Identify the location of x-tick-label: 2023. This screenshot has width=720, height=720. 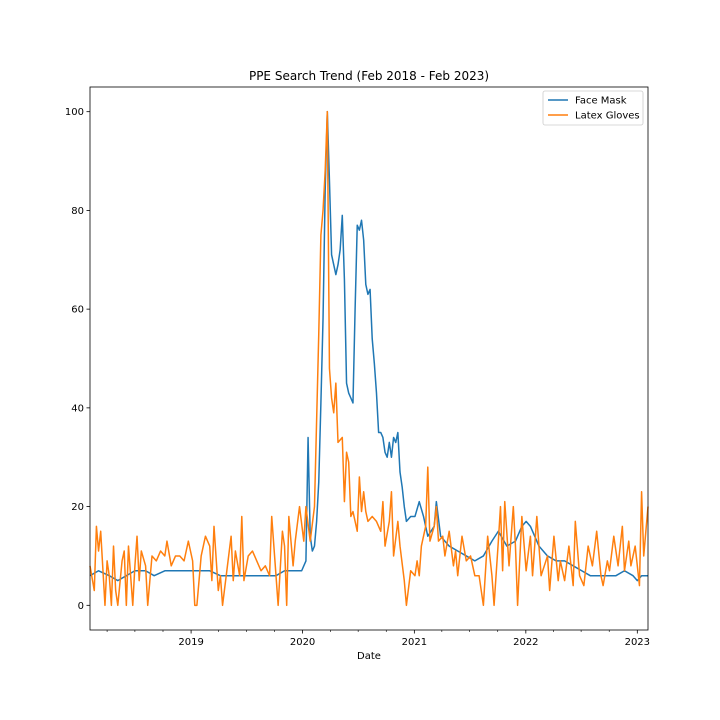
(637, 642).